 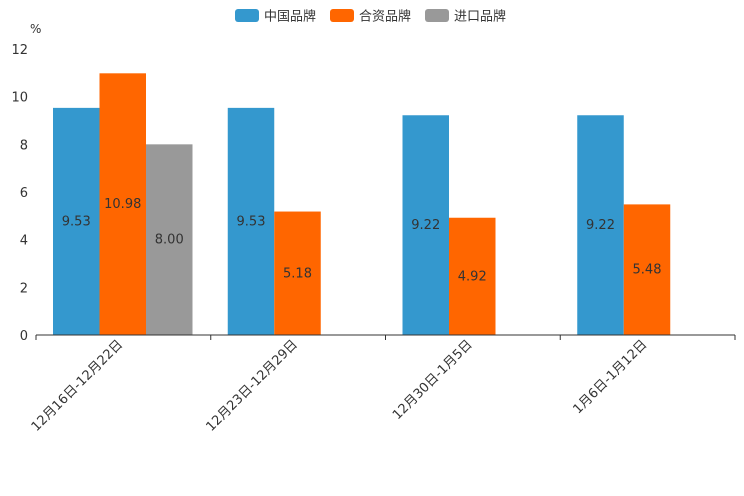 What do you see at coordinates (433, 380) in the screenshot?
I see `x-category-label: 12月30日-1月5日` at bounding box center [433, 380].